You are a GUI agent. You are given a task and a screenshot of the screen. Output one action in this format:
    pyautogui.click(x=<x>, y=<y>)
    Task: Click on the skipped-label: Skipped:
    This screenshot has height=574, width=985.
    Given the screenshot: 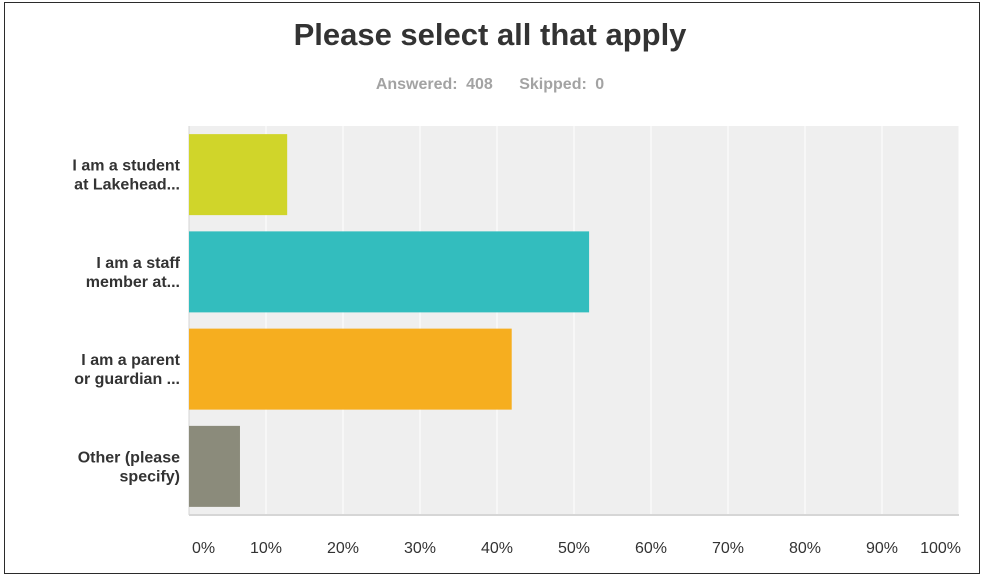 What is the action you would take?
    pyautogui.click(x=553, y=84)
    